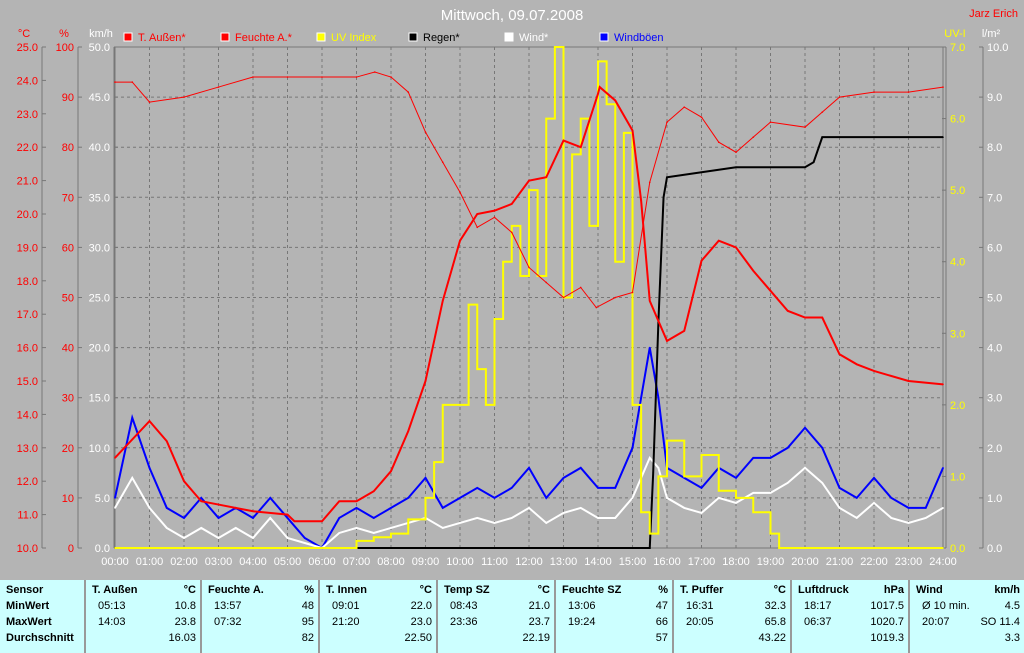 The width and height of the screenshot is (1024, 653). I want to click on legend-label: Wind*, so click(534, 38).